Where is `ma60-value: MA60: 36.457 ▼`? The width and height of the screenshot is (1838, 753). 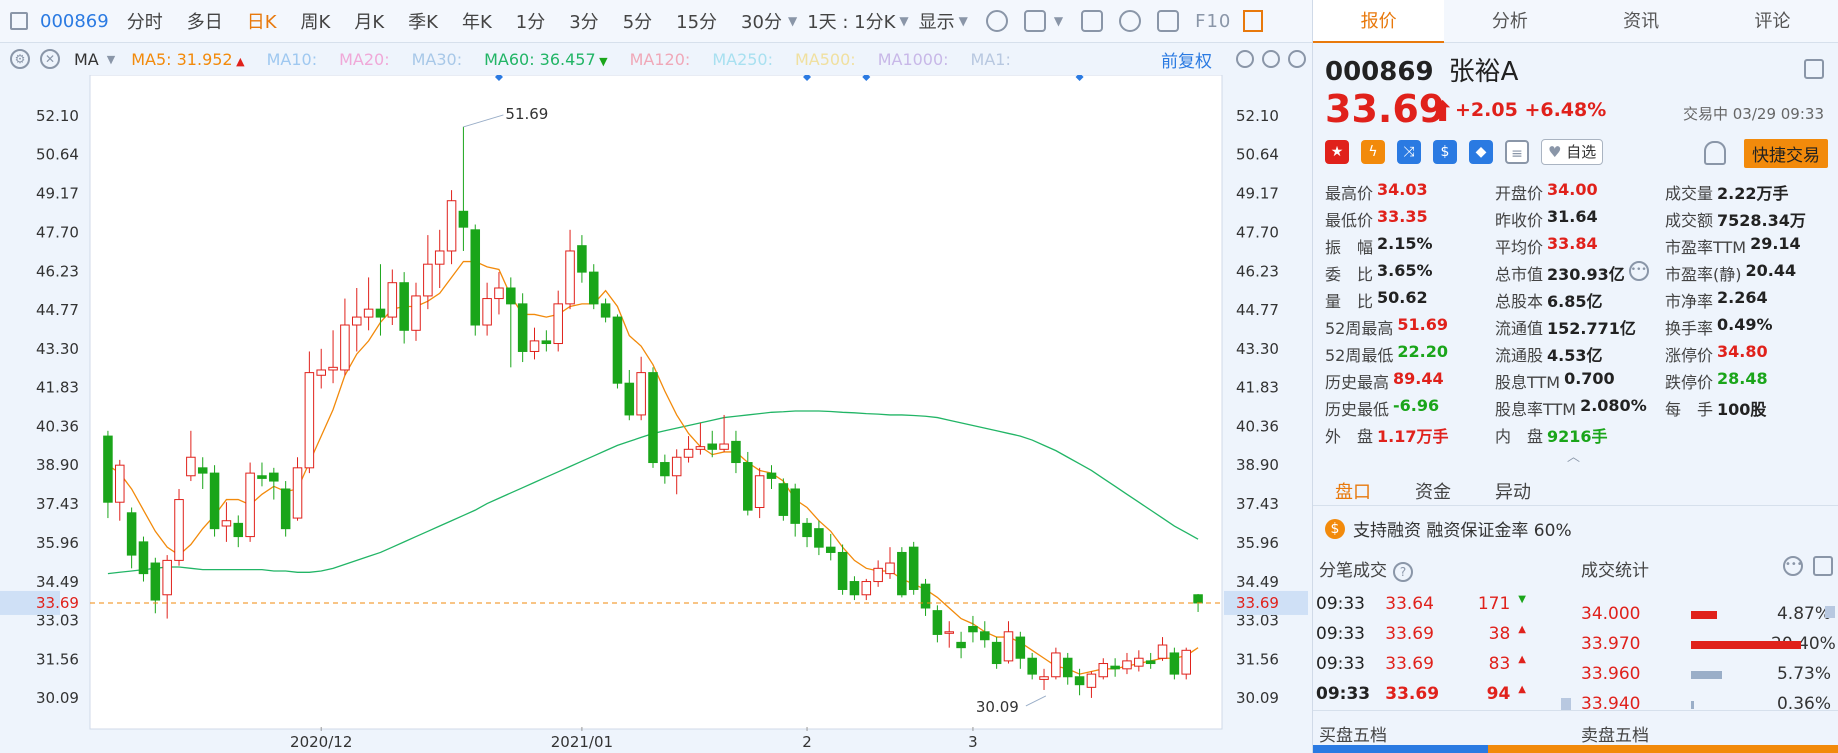
ma60-value: MA60: 36.457 ▼ is located at coordinates (546, 59).